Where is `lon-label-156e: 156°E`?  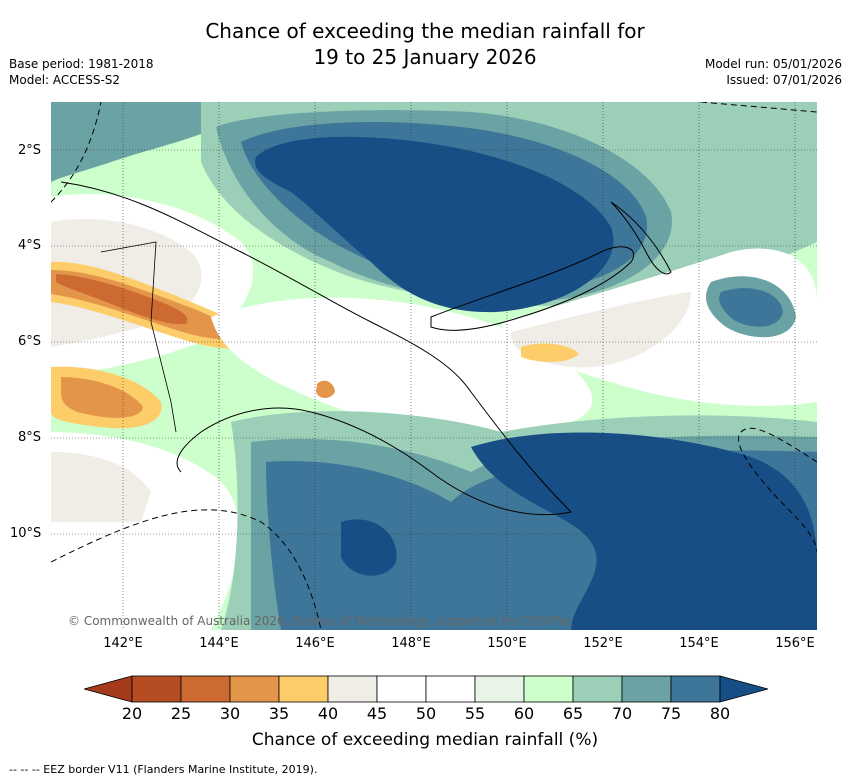
lon-label-156e: 156°E is located at coordinates (795, 643).